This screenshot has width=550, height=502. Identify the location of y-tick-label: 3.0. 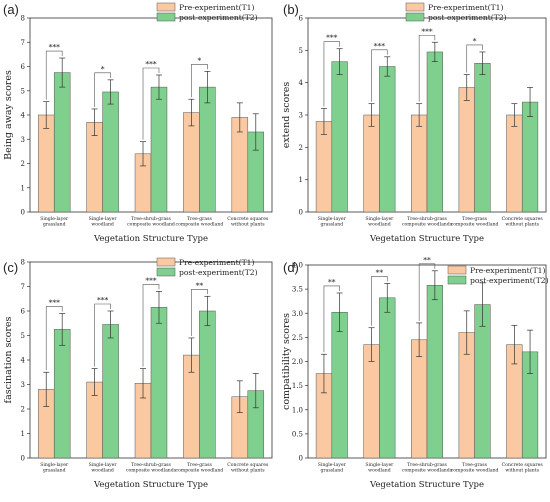
(297, 314).